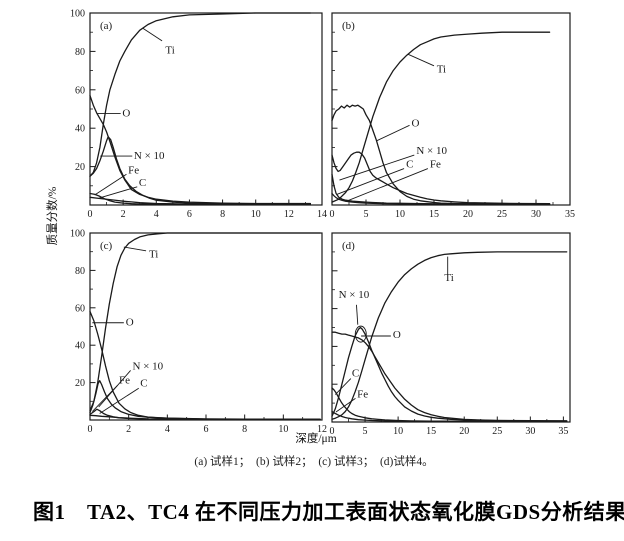 This screenshot has width=624, height=541. What do you see at coordinates (106, 246) in the screenshot?
I see `panel-label-c: (c)` at bounding box center [106, 246].